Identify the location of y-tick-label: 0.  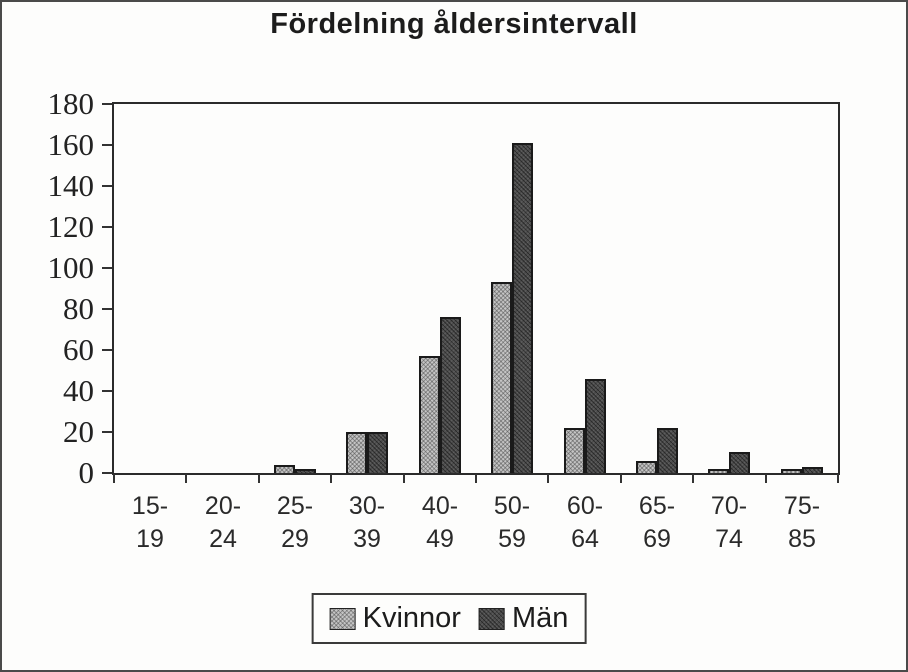
(86, 472).